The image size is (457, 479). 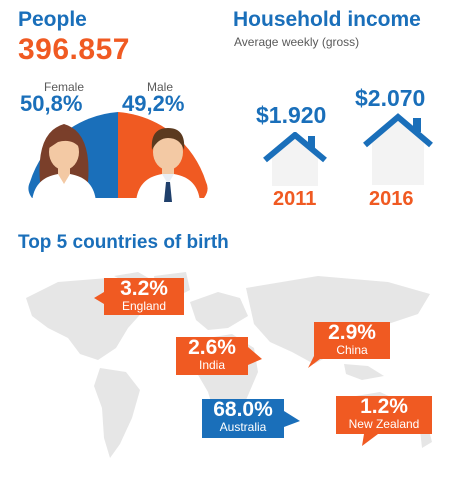 What do you see at coordinates (74, 49) in the screenshot?
I see `people-count: 396.857` at bounding box center [74, 49].